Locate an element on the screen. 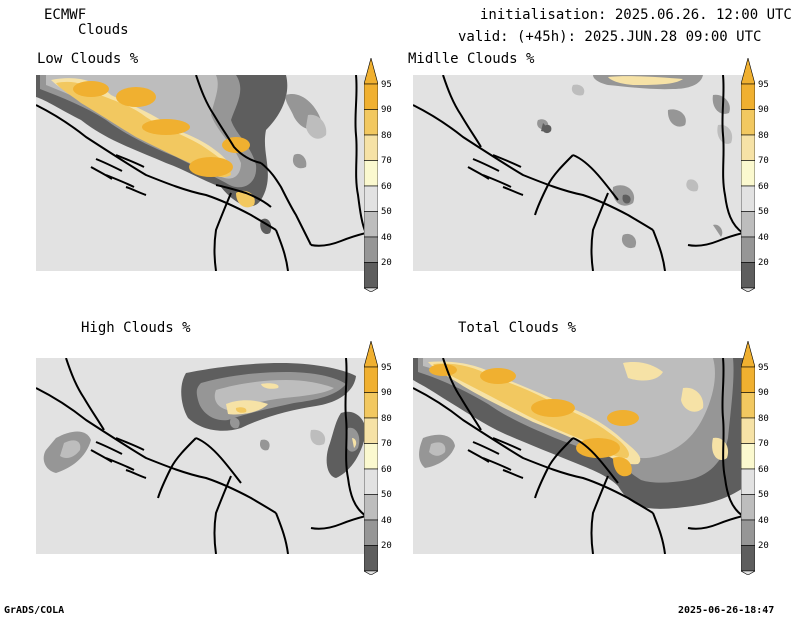 Image resolution: width=800 pixels, height=618 pixels. colorbar-total is located at coordinates (748, 458).